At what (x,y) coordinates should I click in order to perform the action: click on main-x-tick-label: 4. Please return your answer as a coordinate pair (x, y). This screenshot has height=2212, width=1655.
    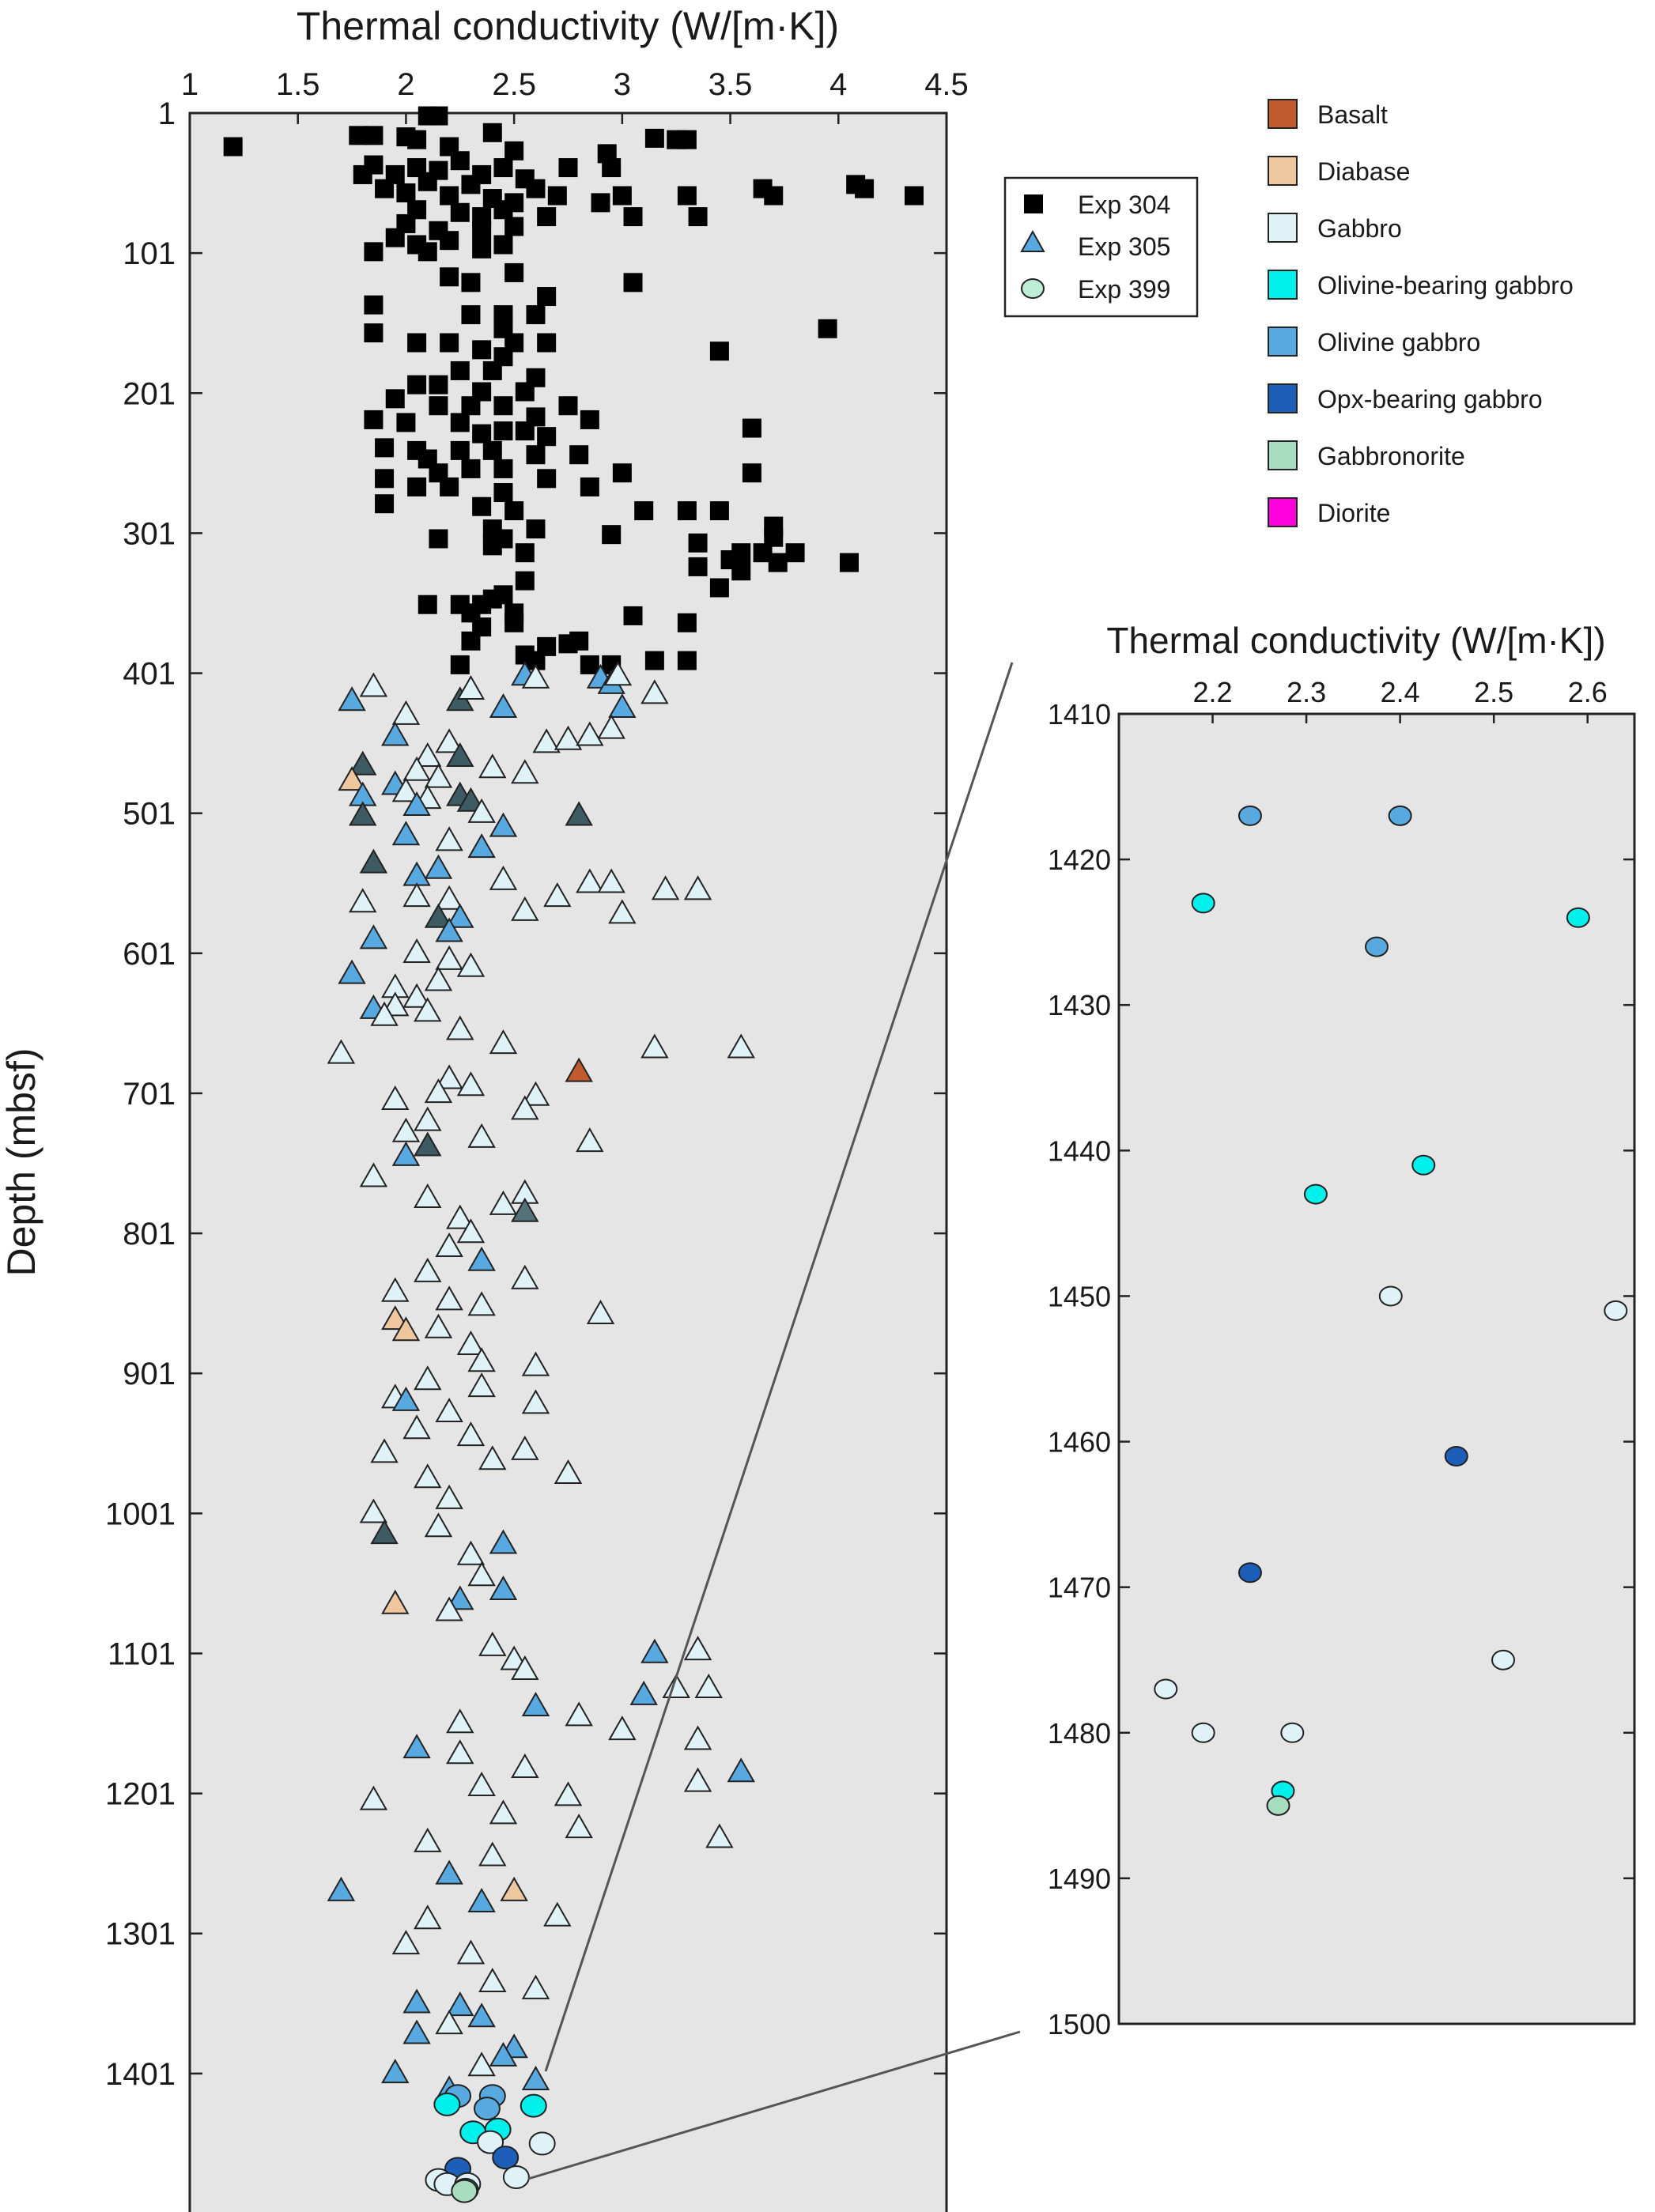
    Looking at the image, I should click on (838, 84).